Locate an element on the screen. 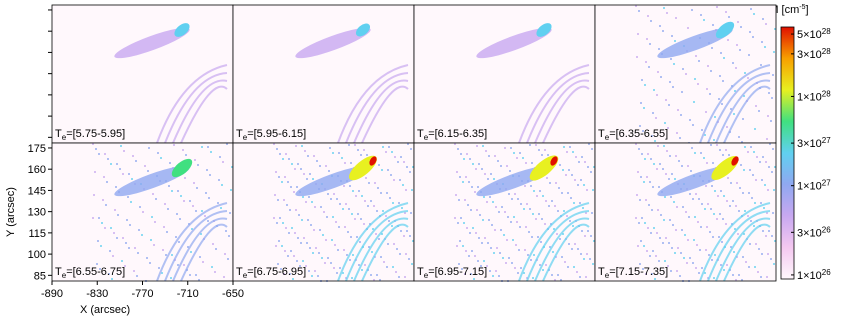 The image size is (847, 318). colorbar-tick-mantissa: 1×10 is located at coordinates (809, 187).